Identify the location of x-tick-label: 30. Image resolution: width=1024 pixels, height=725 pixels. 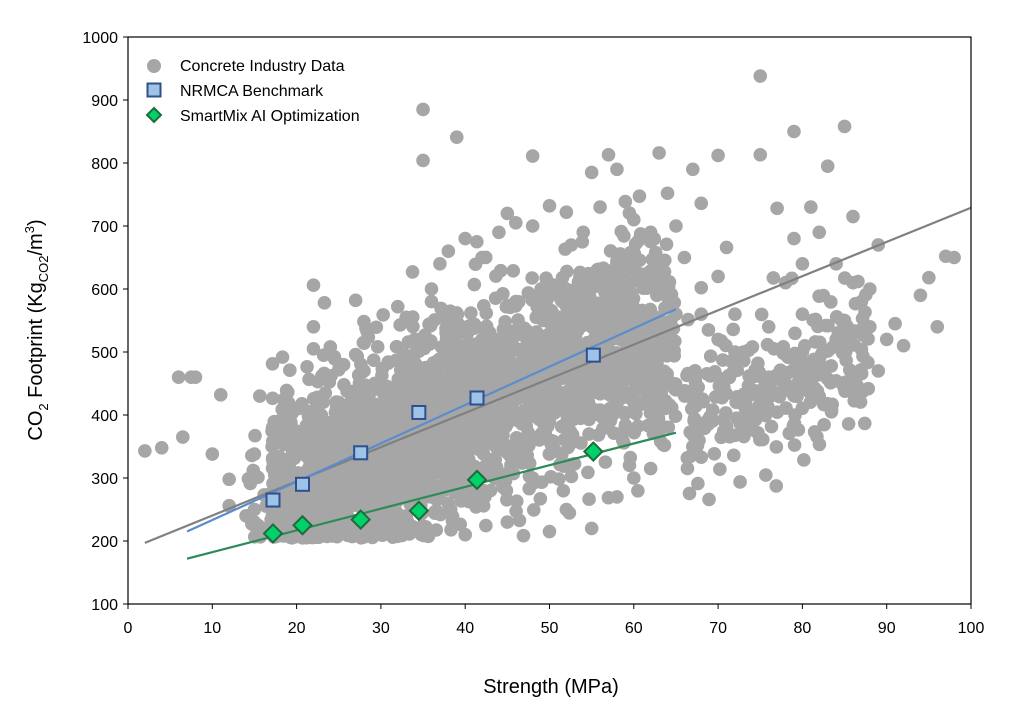
(381, 628).